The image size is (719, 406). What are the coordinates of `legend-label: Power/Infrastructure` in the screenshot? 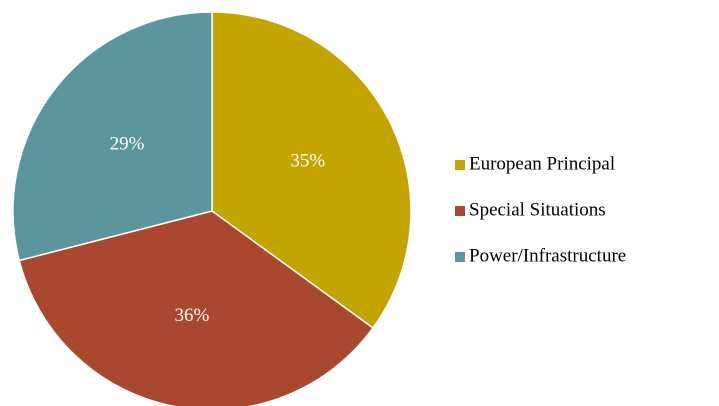 It's located at (547, 255).